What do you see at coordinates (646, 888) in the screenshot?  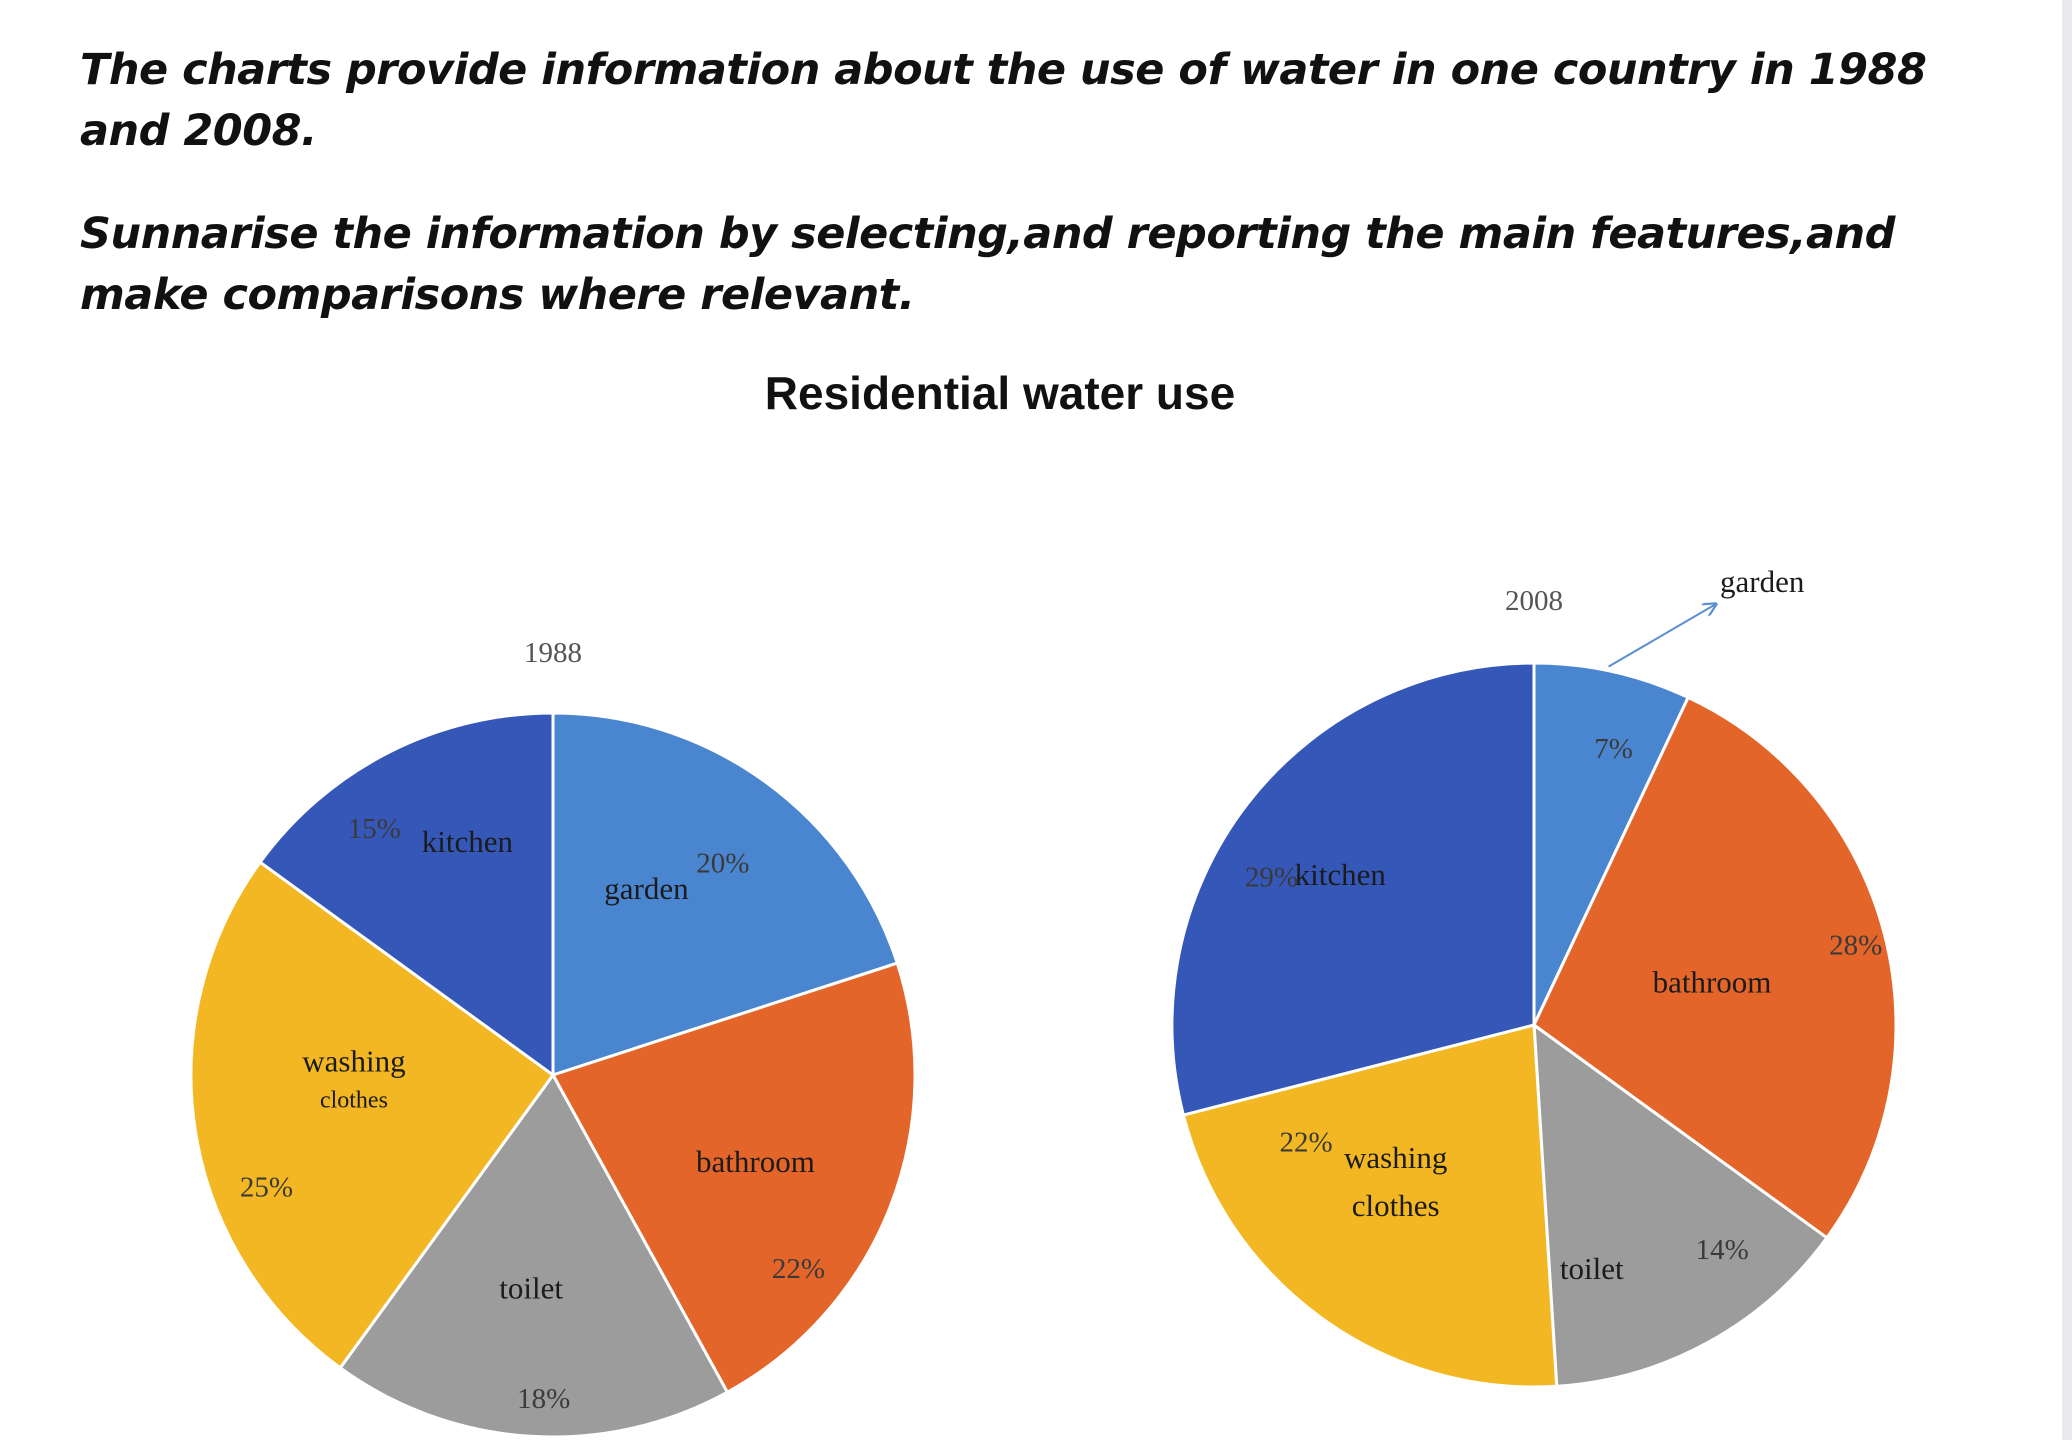 I see `pie-category-label-1988-garden: garden` at bounding box center [646, 888].